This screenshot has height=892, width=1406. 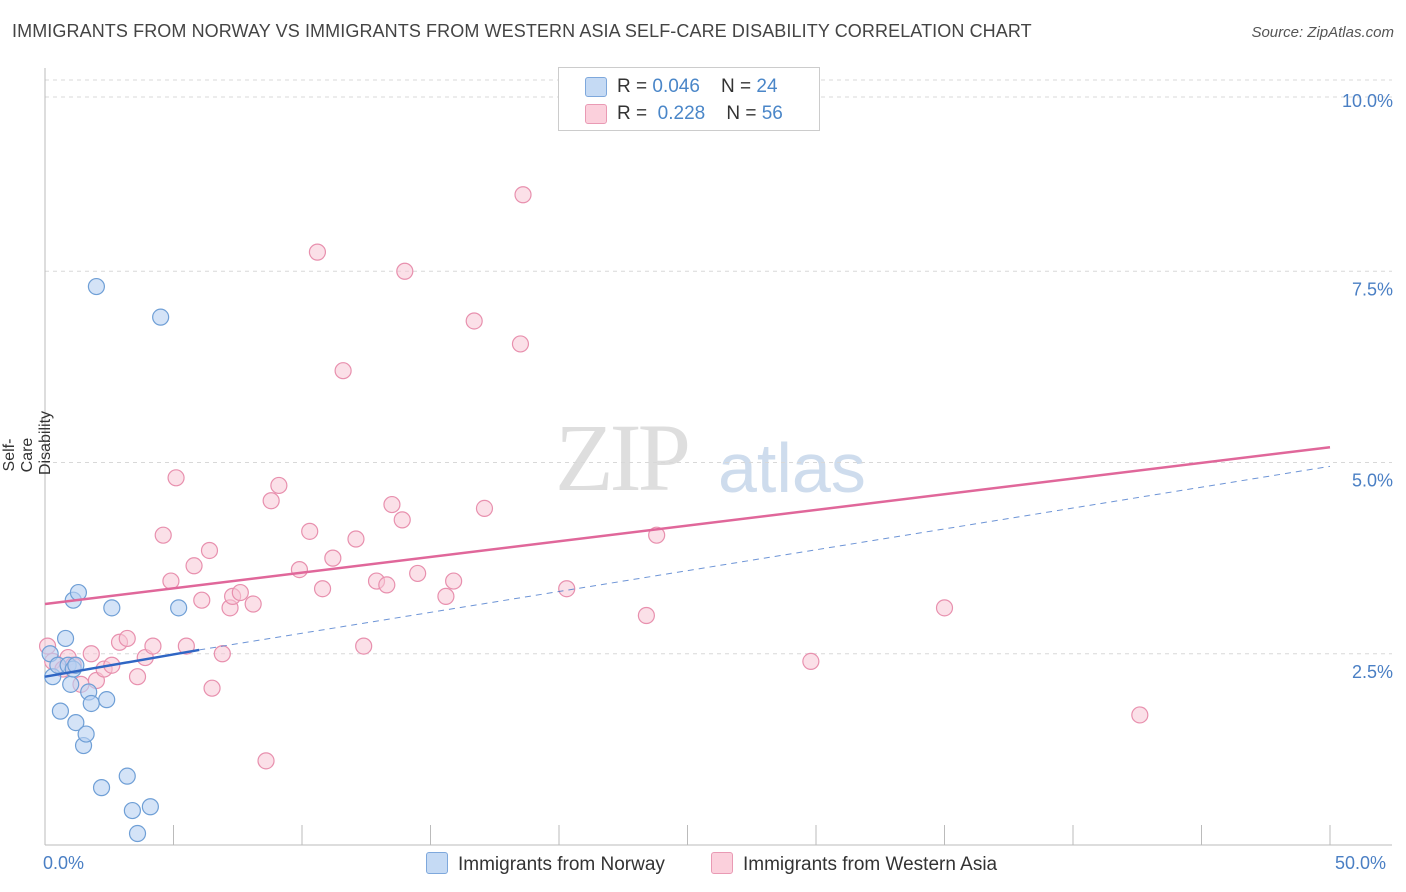 What do you see at coordinates (739, 86) in the screenshot?
I see `norway-n-label: N =` at bounding box center [739, 86].